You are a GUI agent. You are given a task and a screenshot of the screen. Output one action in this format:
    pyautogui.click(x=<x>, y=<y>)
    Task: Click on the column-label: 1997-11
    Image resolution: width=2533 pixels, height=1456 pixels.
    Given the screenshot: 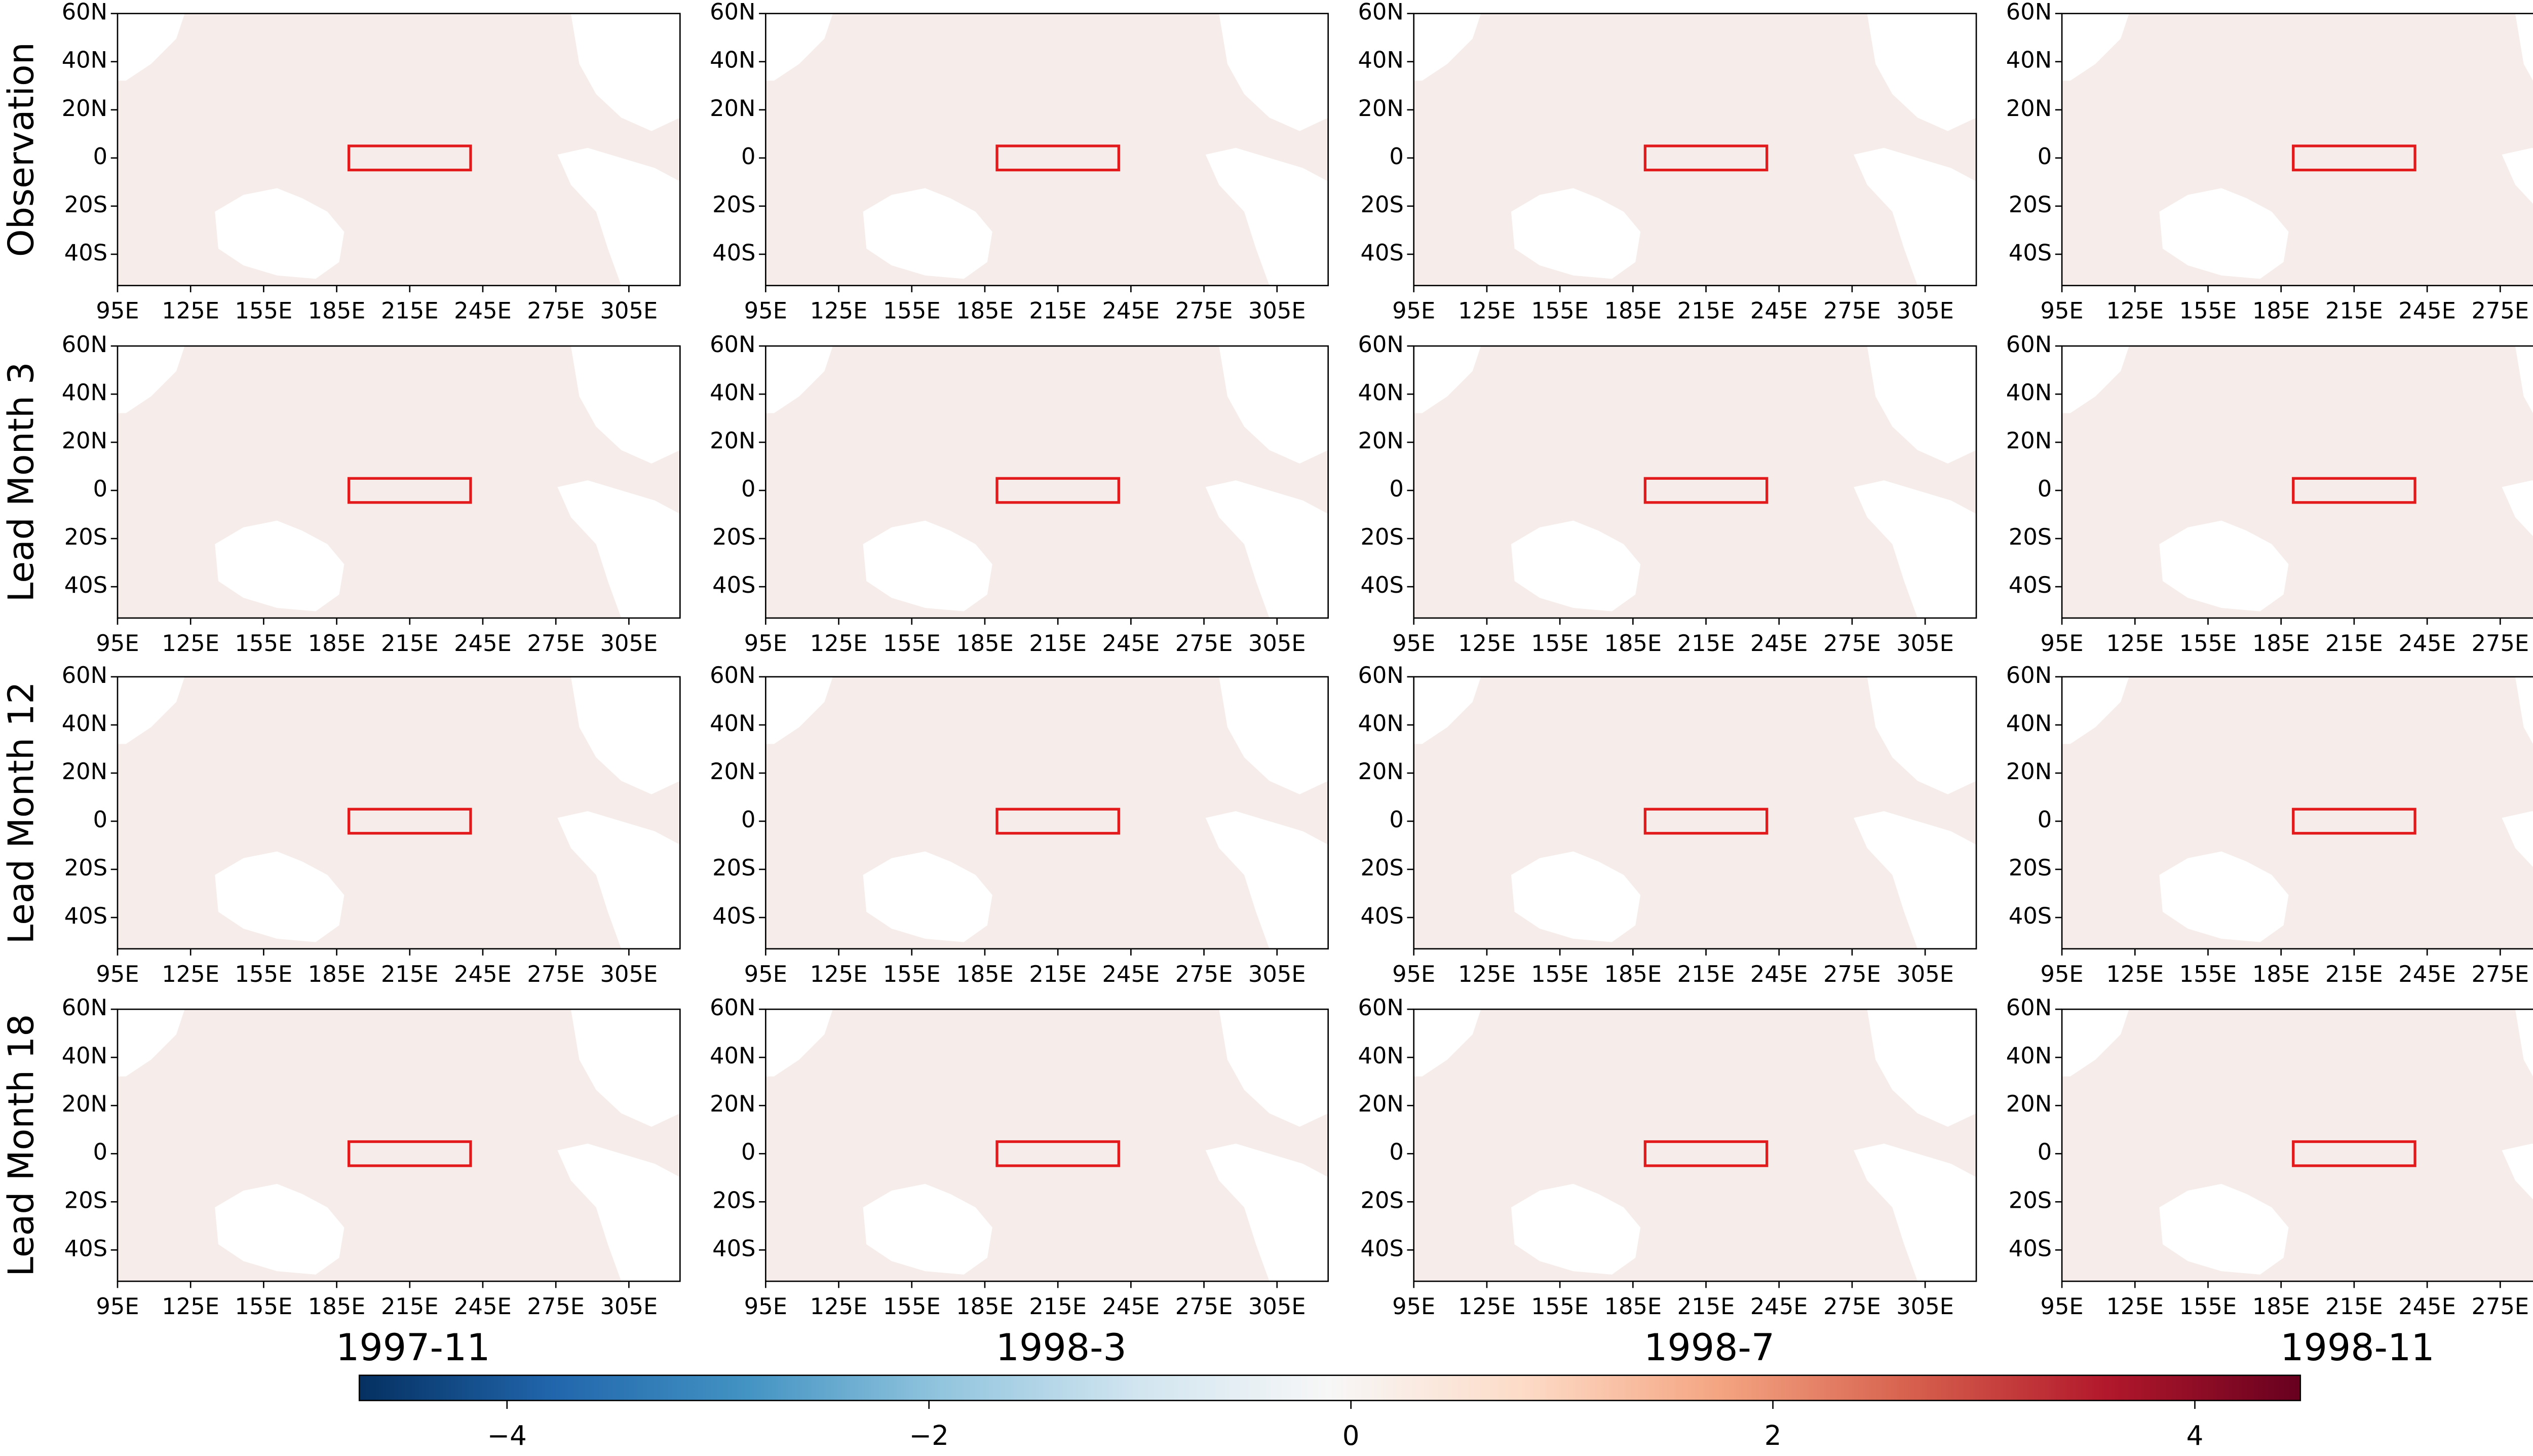 What is the action you would take?
    pyautogui.click(x=413, y=1347)
    